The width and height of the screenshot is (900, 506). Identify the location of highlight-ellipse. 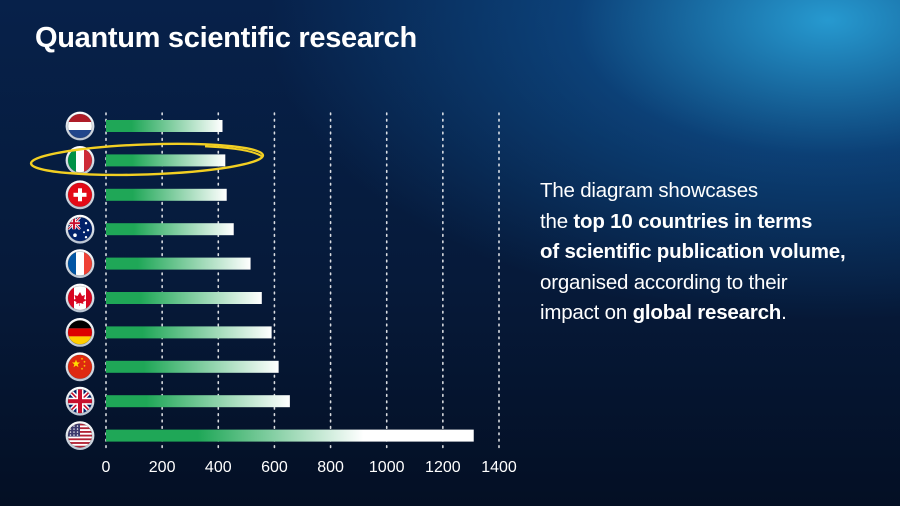
(147, 159).